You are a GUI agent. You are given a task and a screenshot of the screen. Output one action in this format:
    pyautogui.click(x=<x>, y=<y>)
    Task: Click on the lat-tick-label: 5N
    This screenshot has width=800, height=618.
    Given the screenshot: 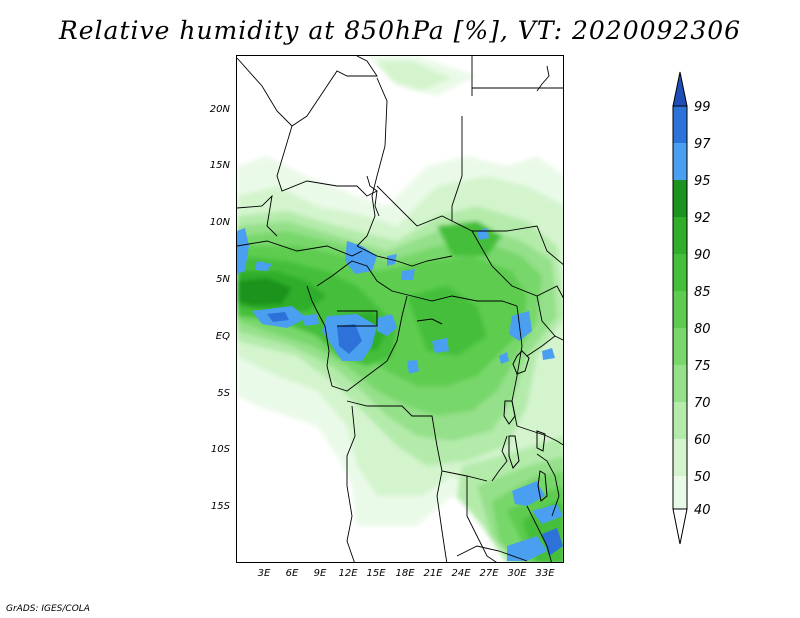 What is the action you would take?
    pyautogui.click(x=223, y=279)
    